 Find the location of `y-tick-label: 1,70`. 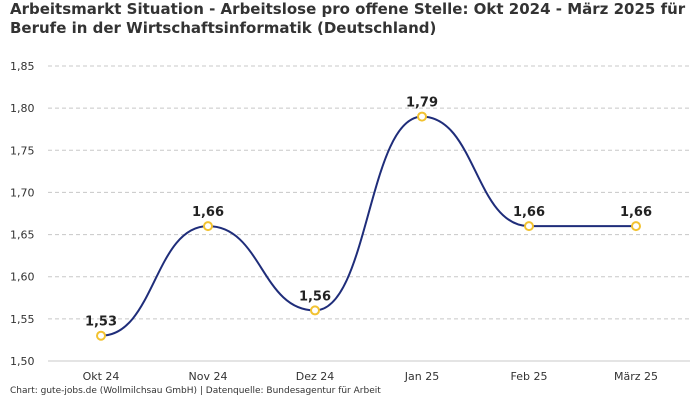

y-tick-label: 1,70 is located at coordinates (22, 192).